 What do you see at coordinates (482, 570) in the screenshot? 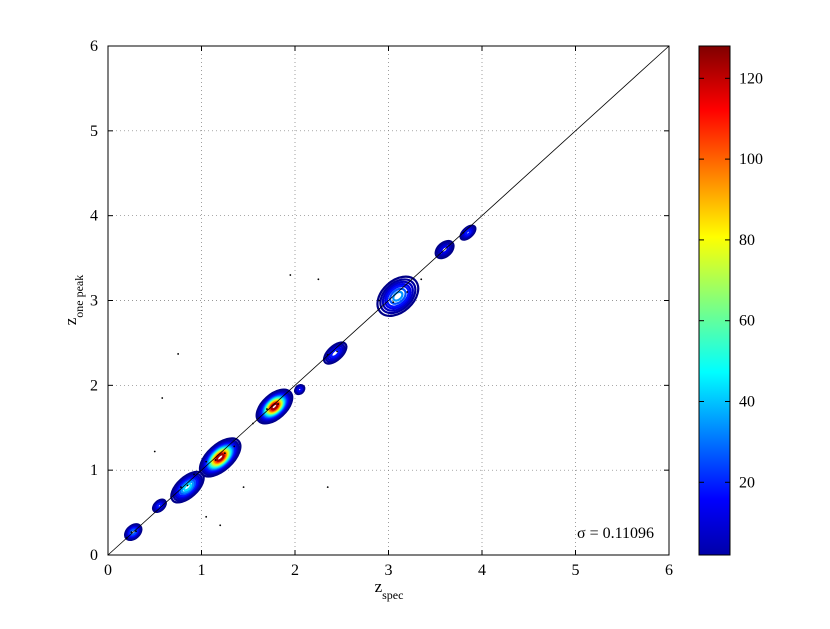
I see `x-tick-label: 4` at bounding box center [482, 570].